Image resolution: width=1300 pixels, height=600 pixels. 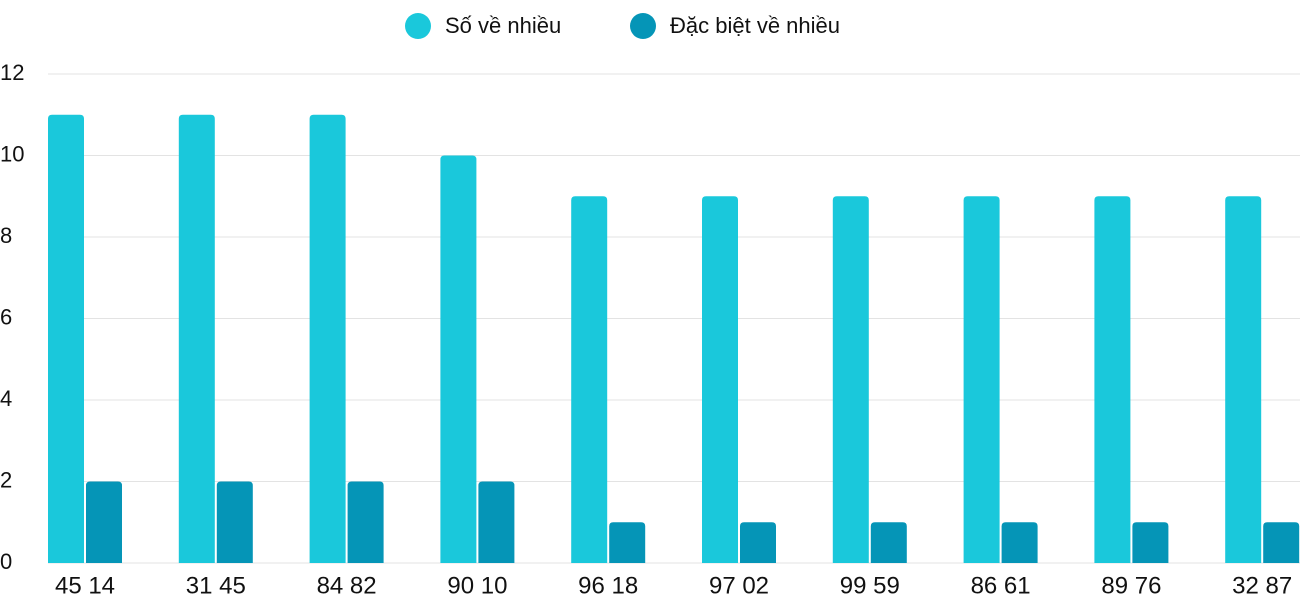 I want to click on x-tick-label: 90 10, so click(x=477, y=585).